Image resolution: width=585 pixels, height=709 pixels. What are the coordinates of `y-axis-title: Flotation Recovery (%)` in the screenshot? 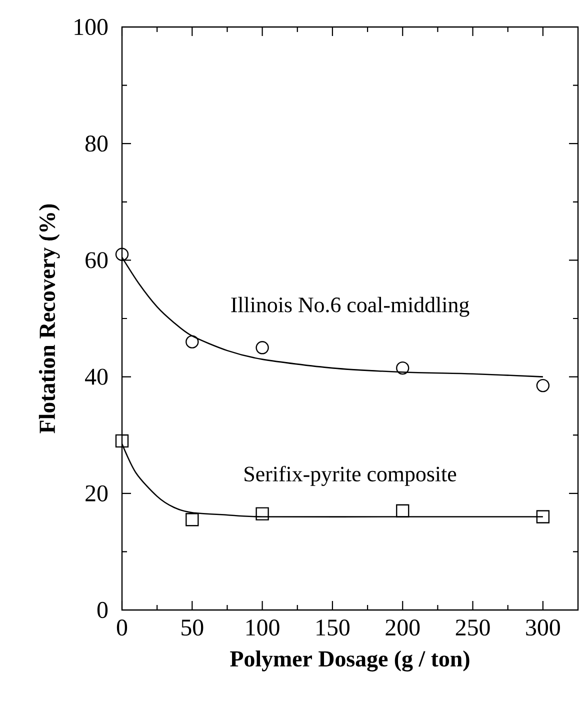 It's located at (49, 319).